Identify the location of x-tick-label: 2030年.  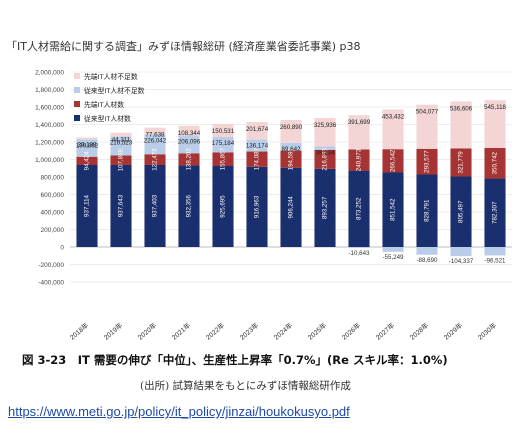
(487, 331).